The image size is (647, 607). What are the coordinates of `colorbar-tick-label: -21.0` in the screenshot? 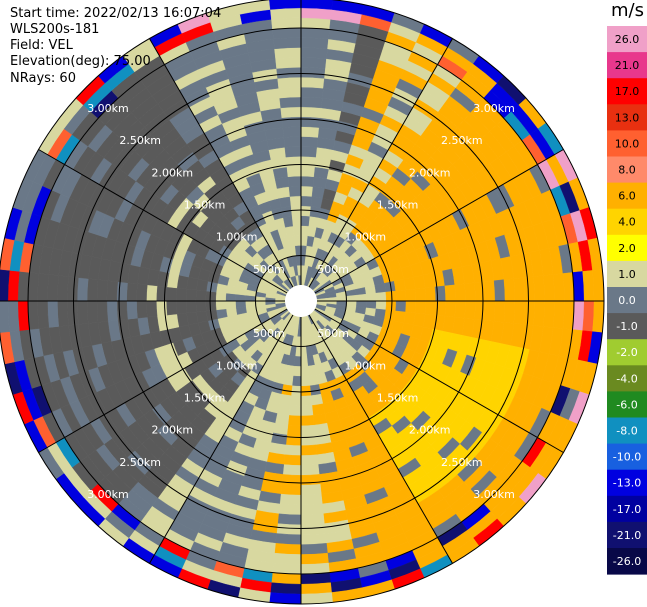 It's located at (627, 535).